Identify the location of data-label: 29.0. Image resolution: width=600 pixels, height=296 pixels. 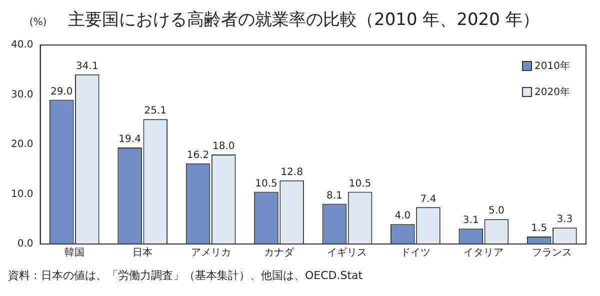
(61, 92).